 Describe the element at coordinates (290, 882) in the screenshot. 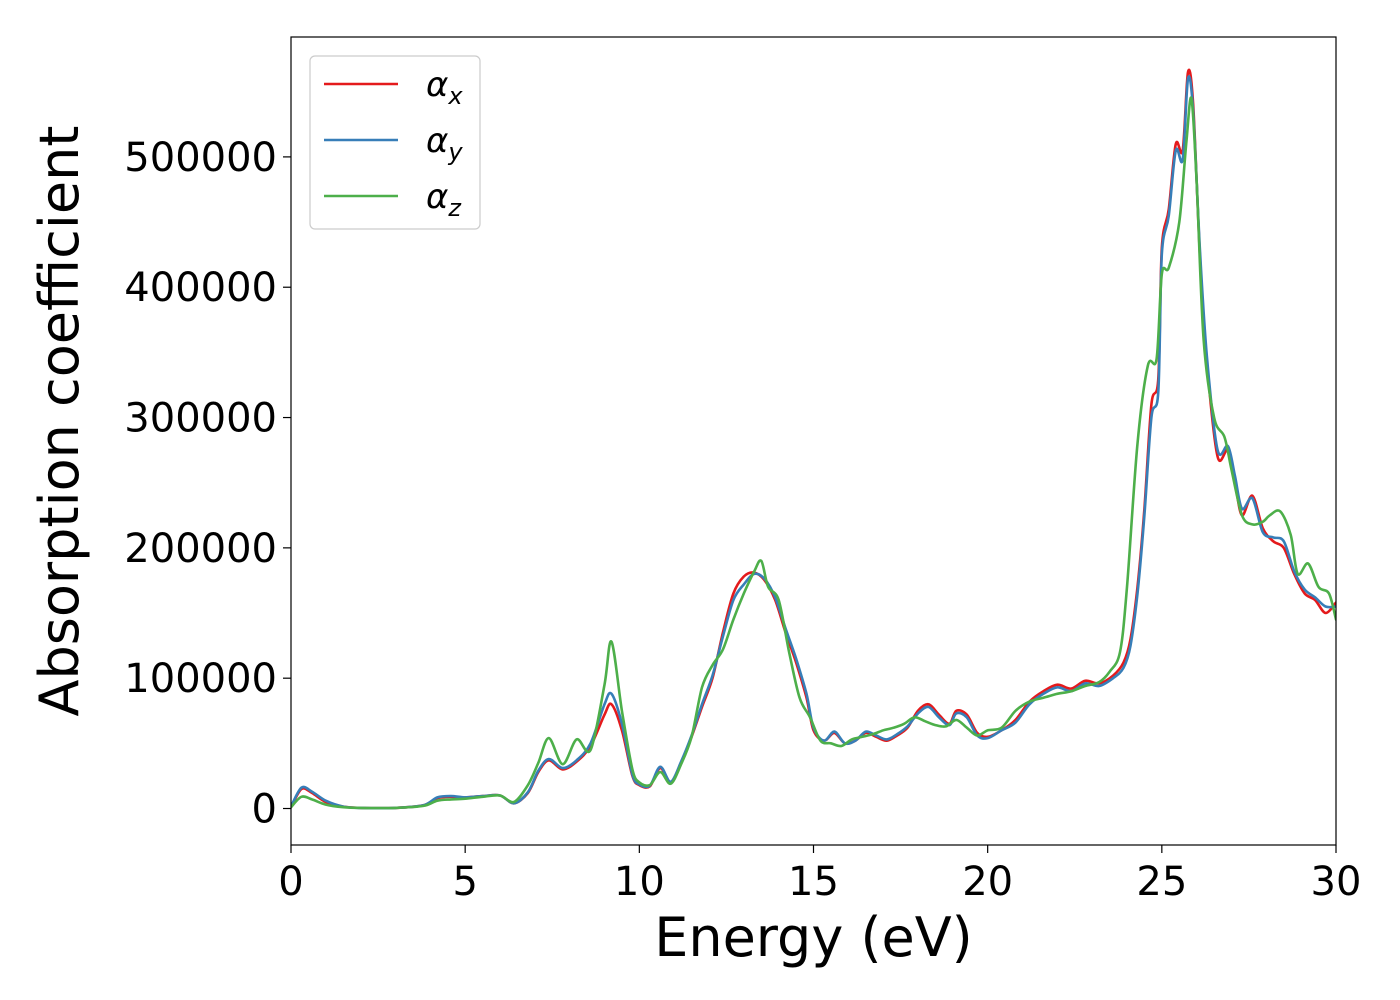

I see `x-tick-label: 0` at that location.